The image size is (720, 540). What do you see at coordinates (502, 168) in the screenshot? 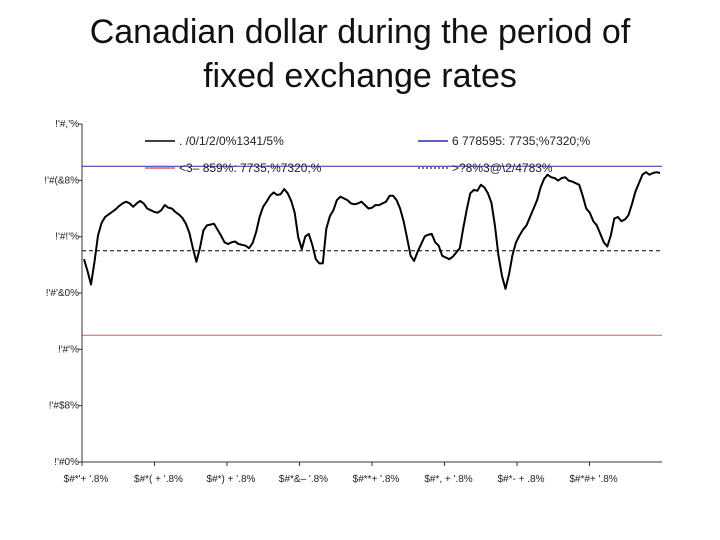
I see `legend-label-4: >?8%3@\2/4783%` at bounding box center [502, 168].